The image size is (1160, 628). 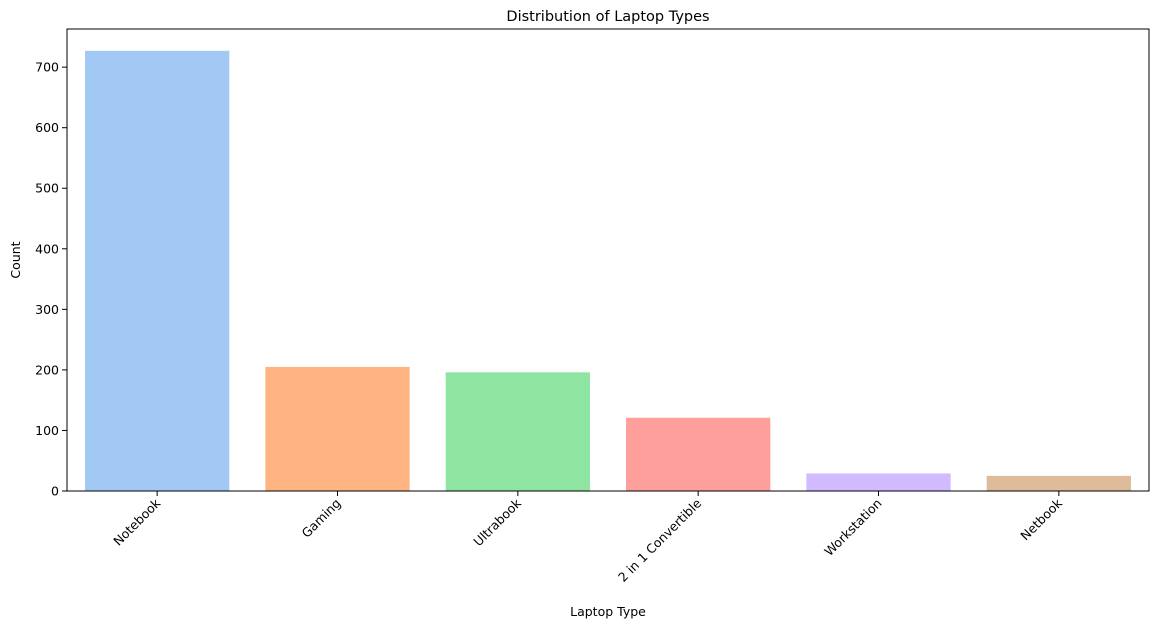 What do you see at coordinates (15, 259) in the screenshot?
I see `y-axis-label: Count` at bounding box center [15, 259].